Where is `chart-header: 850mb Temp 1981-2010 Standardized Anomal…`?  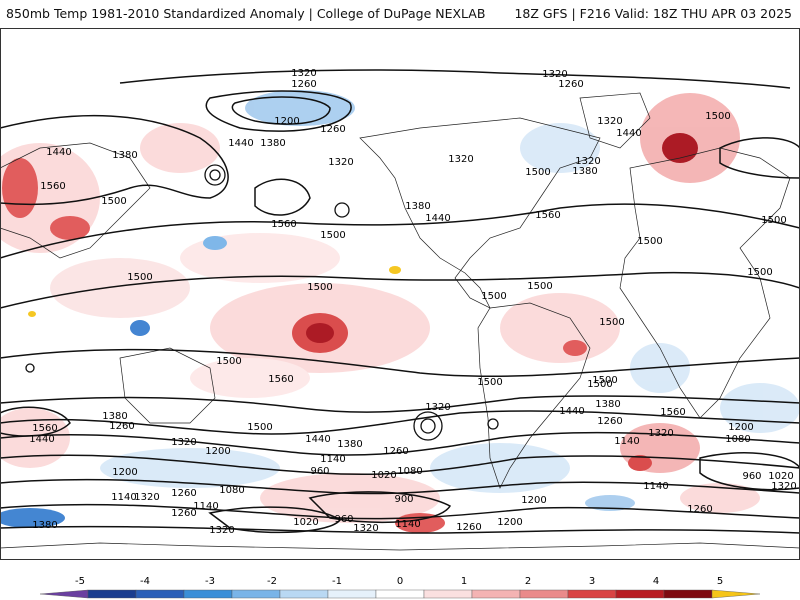 chart-header: 850mb Temp 1981-2010 Standardized Anomal… is located at coordinates (400, 14).